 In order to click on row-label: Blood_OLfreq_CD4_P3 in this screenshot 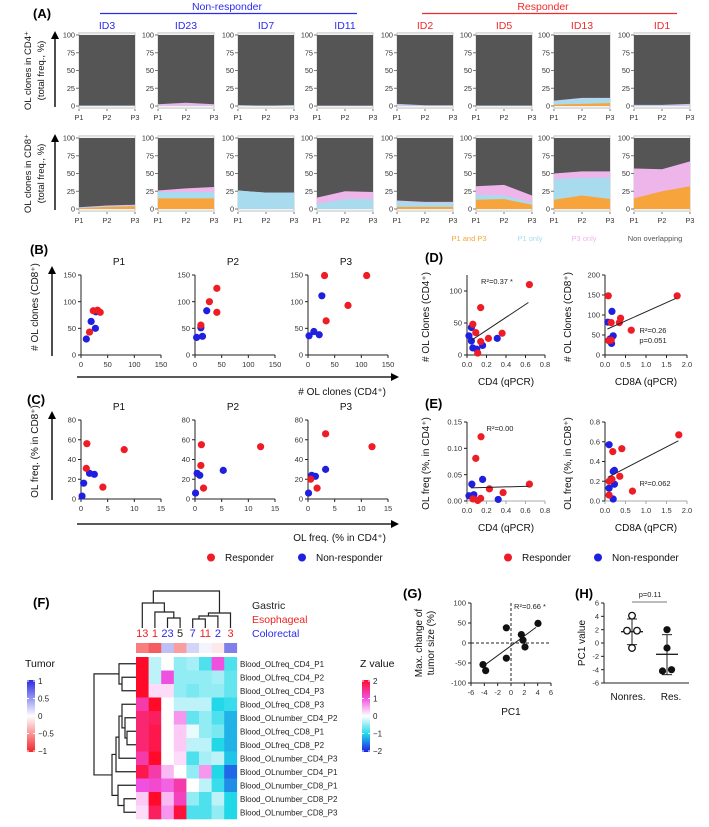, I will do `click(282, 691)`.